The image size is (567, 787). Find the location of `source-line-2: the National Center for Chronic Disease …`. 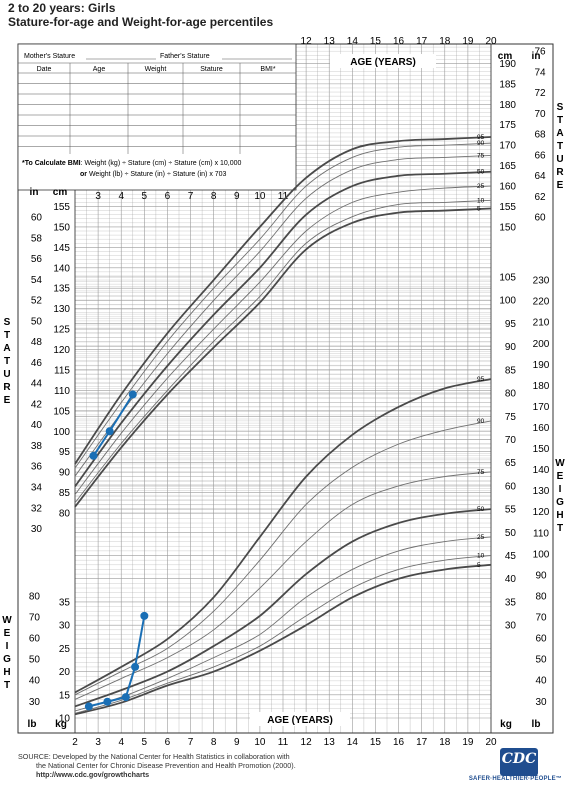

source-line-2: the National Center for Chronic Disease … is located at coordinates (166, 765).